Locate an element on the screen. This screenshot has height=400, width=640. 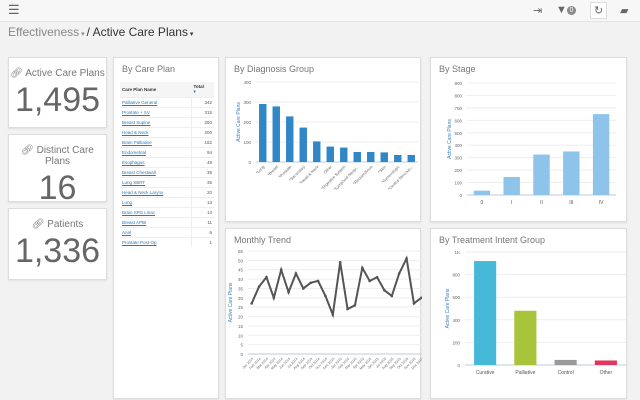
care-plan-link: Palliative General is located at coordinates (140, 102).